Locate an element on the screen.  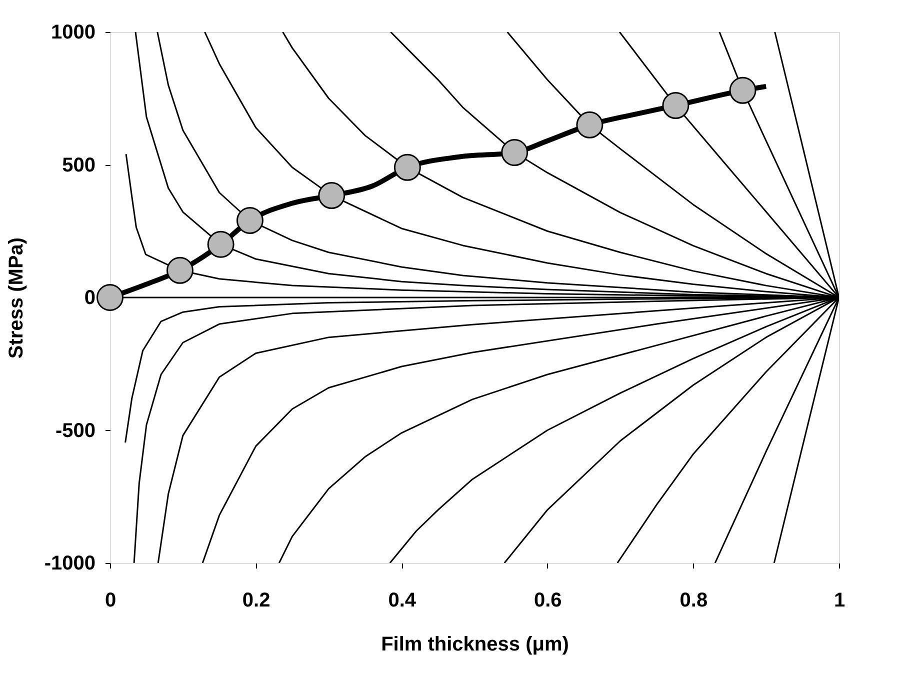
x-tick-label: 1 is located at coordinates (840, 601).